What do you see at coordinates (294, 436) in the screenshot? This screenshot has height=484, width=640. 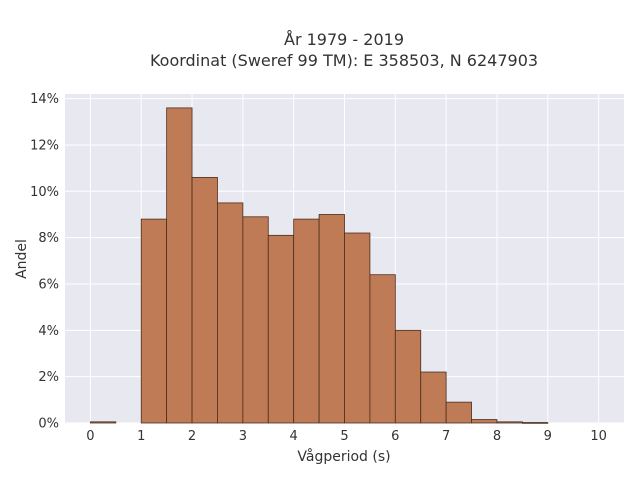 I see `x-tick-label: 4` at bounding box center [294, 436].